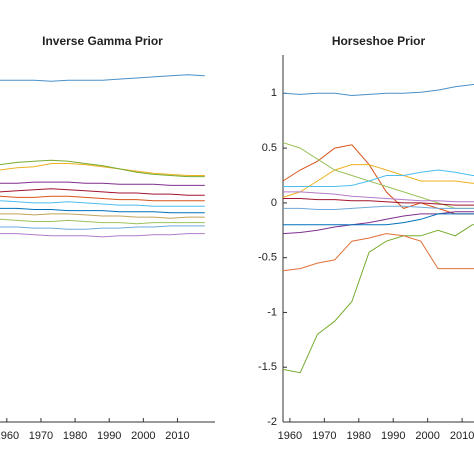 The image size is (474, 474). I want to click on chart-title: Inverse Gamma Prior, so click(102, 41).